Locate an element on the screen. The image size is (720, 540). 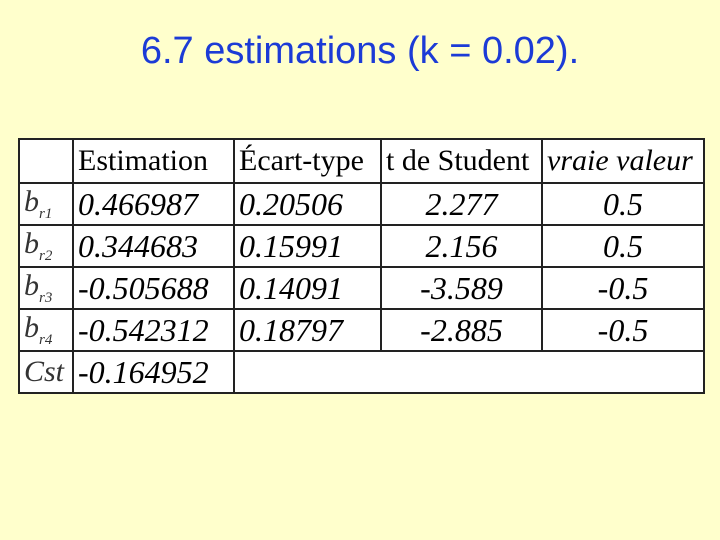
value-cell: 0.14091 is located at coordinates (307, 288).